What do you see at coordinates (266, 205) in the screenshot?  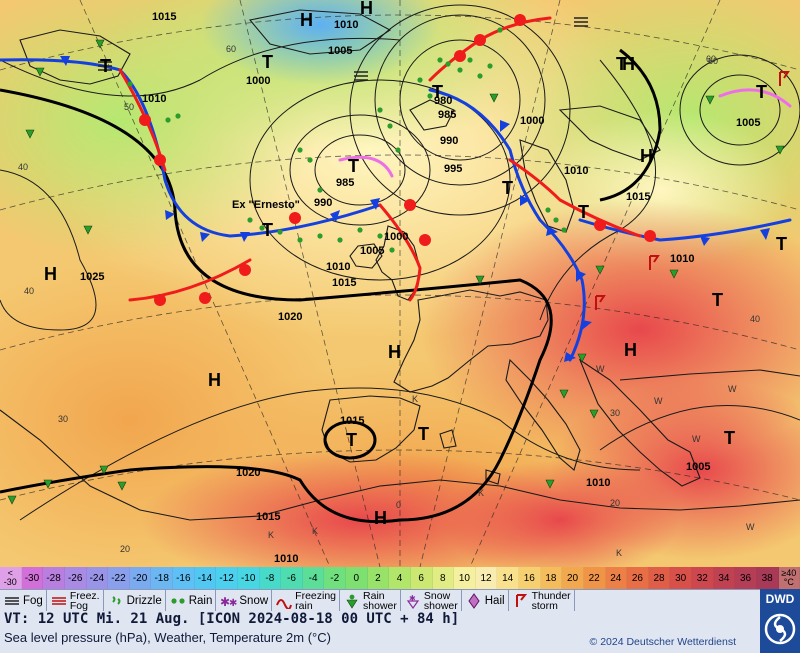 I see `storm-label: Ex "Ernesto"` at bounding box center [266, 205].